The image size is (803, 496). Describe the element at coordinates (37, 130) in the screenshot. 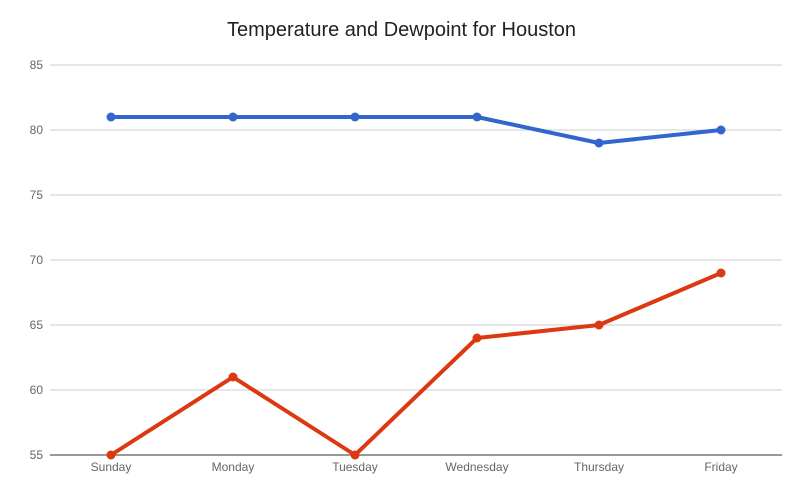

I see `y-tick-label: 80` at that location.